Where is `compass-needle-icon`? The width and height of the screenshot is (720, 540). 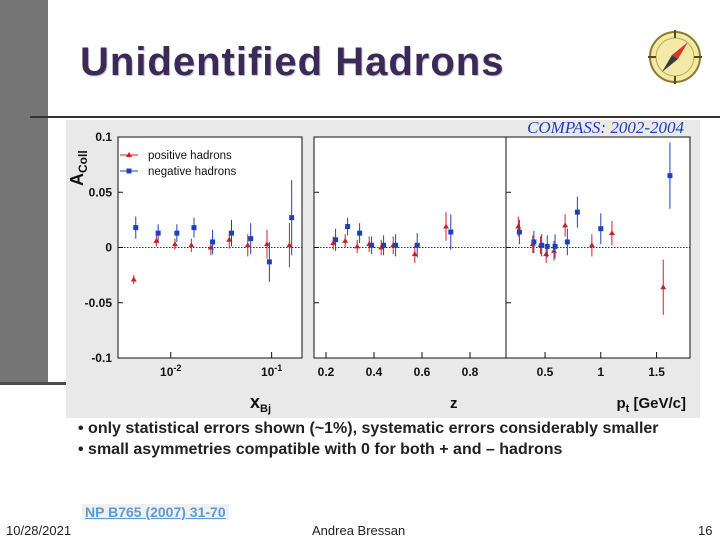
compass-needle-icon is located at coordinates (675, 57).